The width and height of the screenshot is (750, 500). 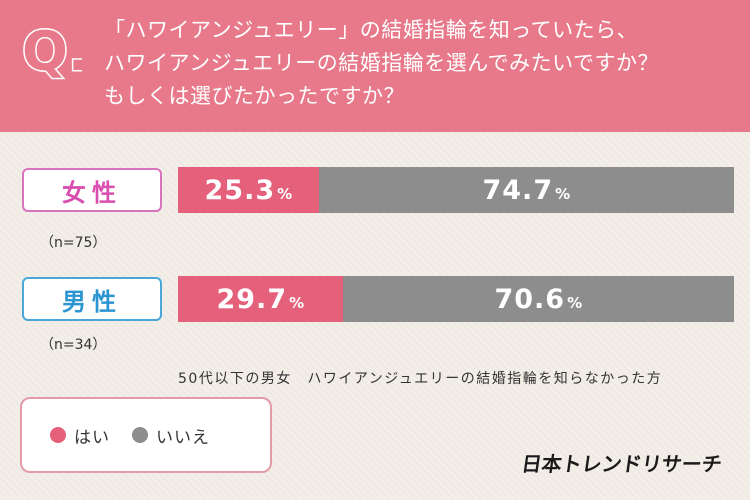 I want to click on legend-item-yes: はい, so click(x=80, y=435).